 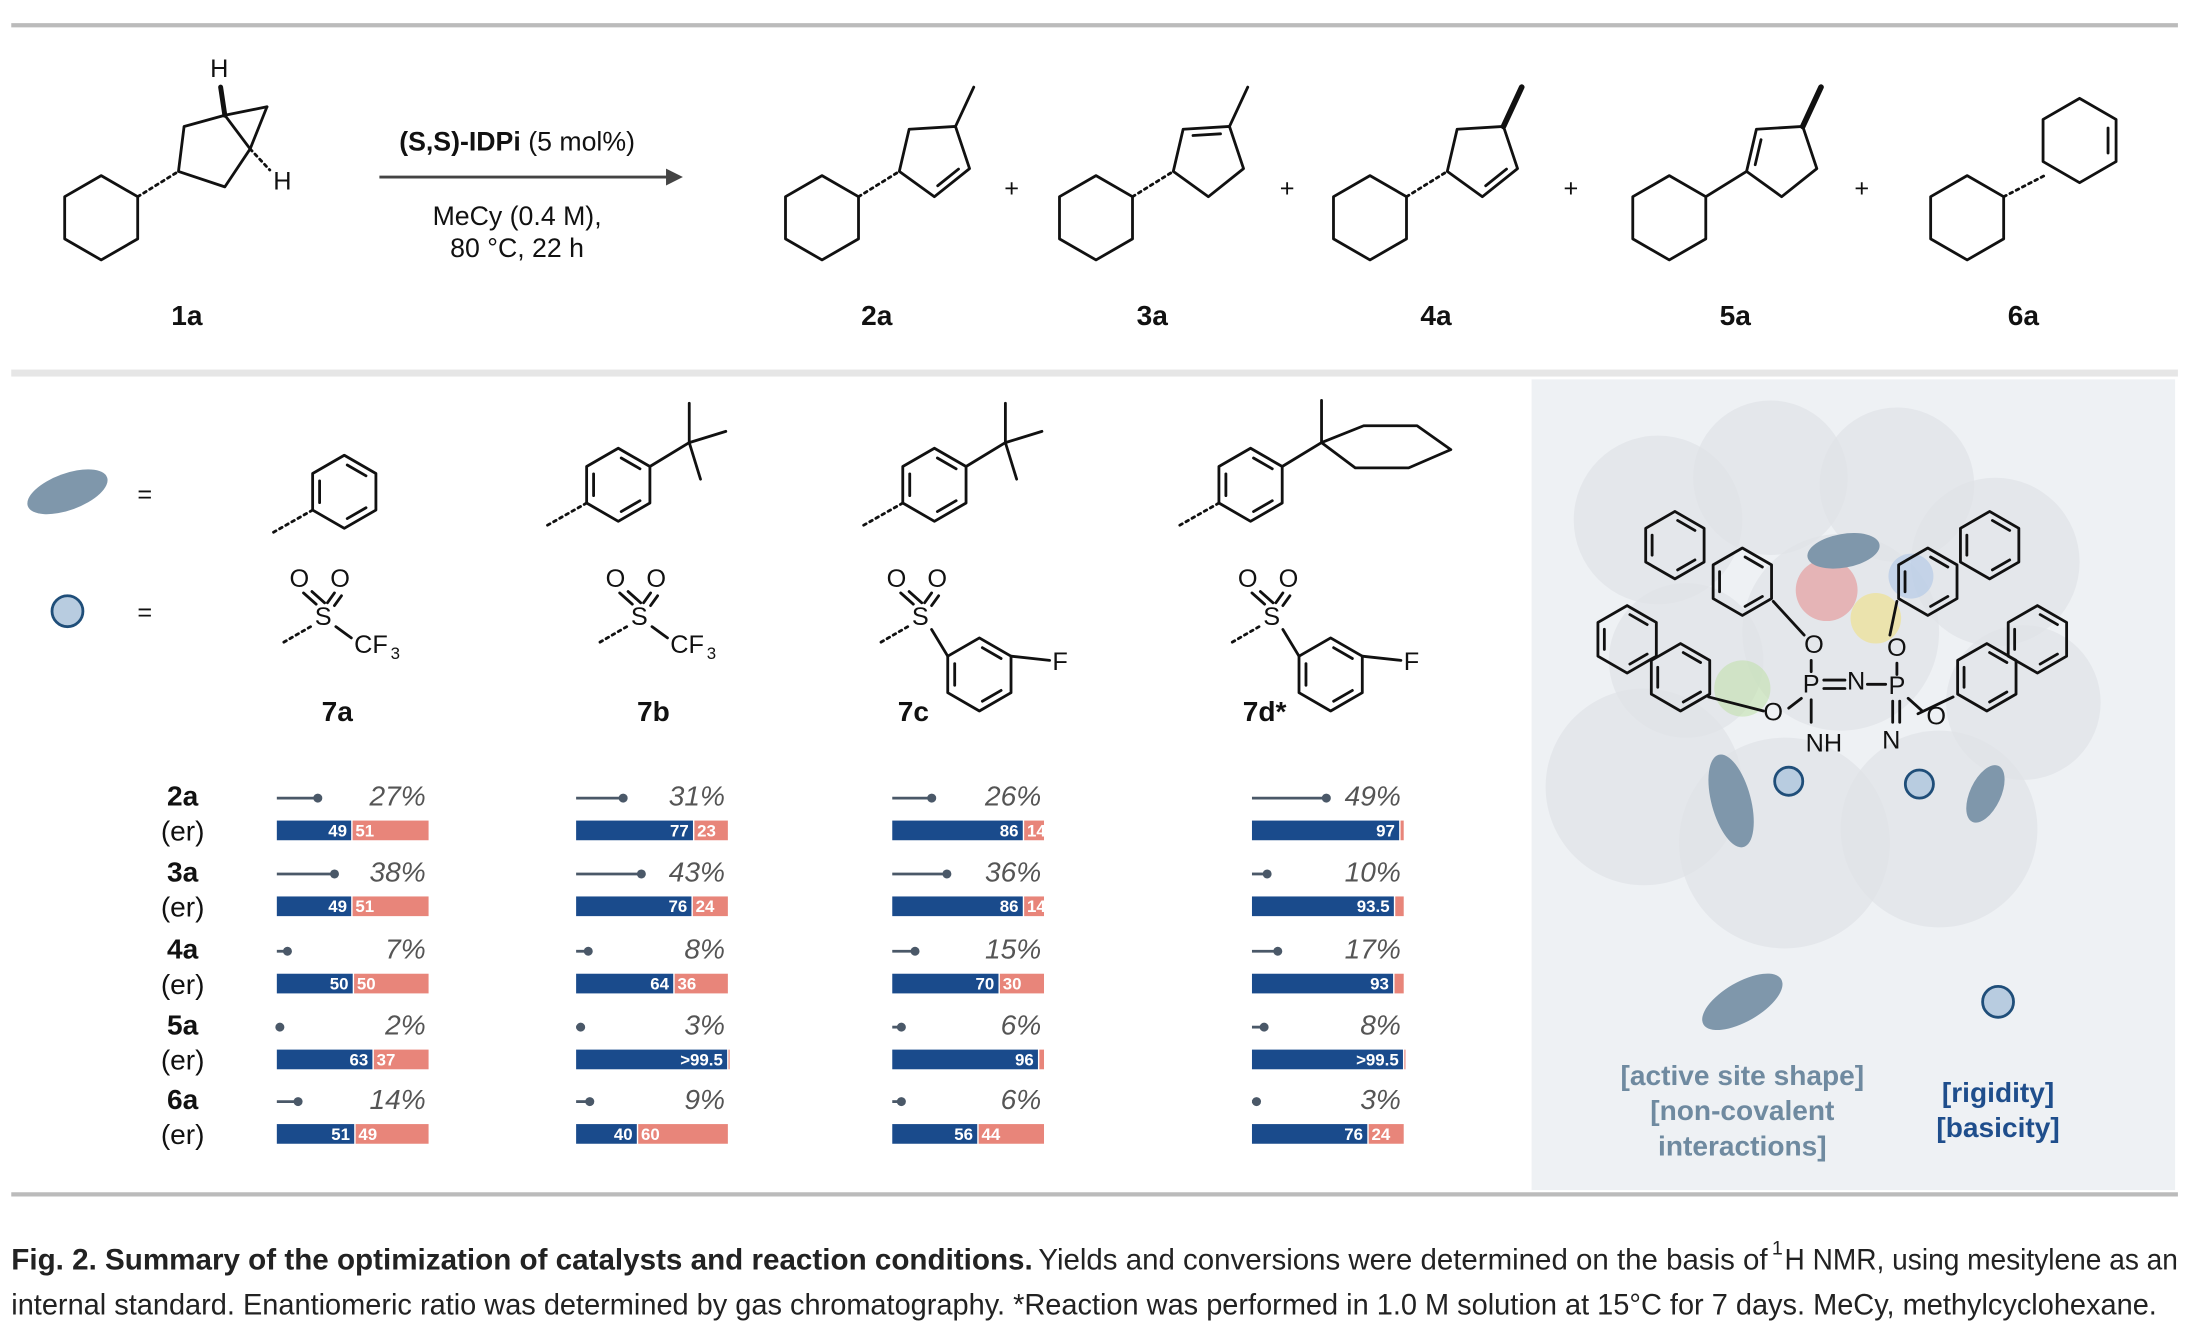 What do you see at coordinates (1980, 1260) in the screenshot?
I see `caption-text: H NMR, using mesitylene as an` at bounding box center [1980, 1260].